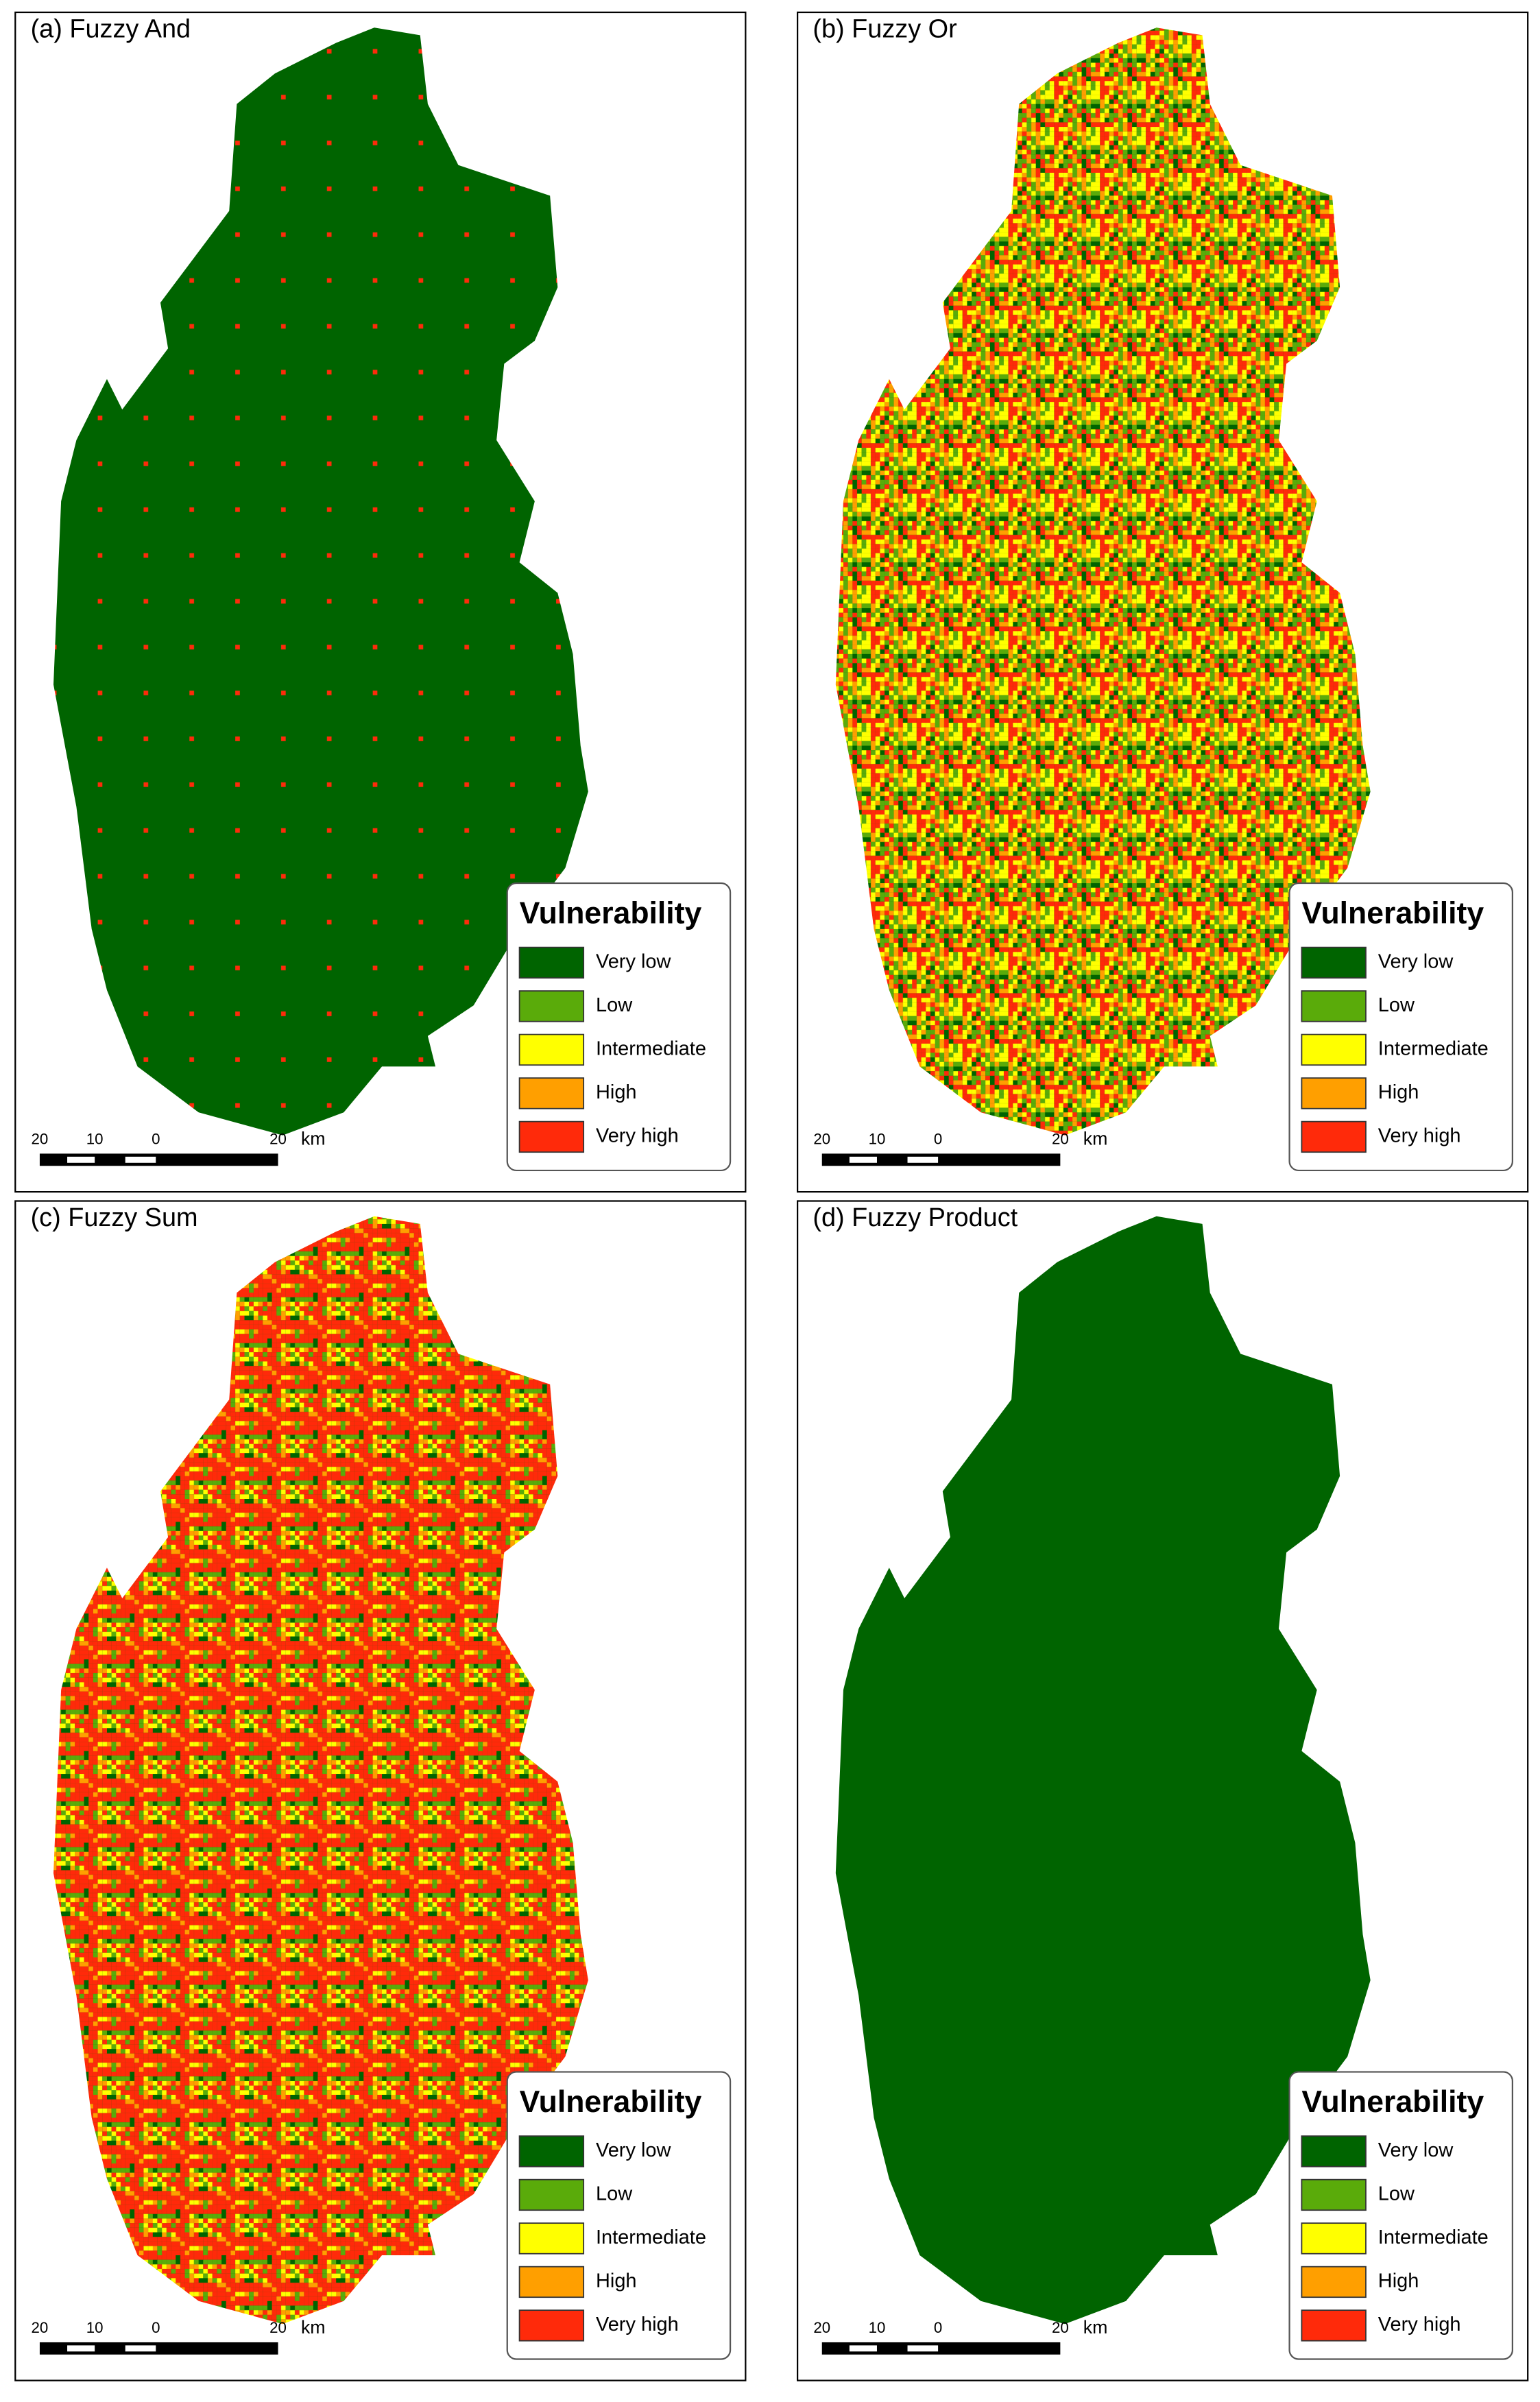  What do you see at coordinates (111, 29) in the screenshot?
I see `panel-title: (a) Fuzzy And` at bounding box center [111, 29].